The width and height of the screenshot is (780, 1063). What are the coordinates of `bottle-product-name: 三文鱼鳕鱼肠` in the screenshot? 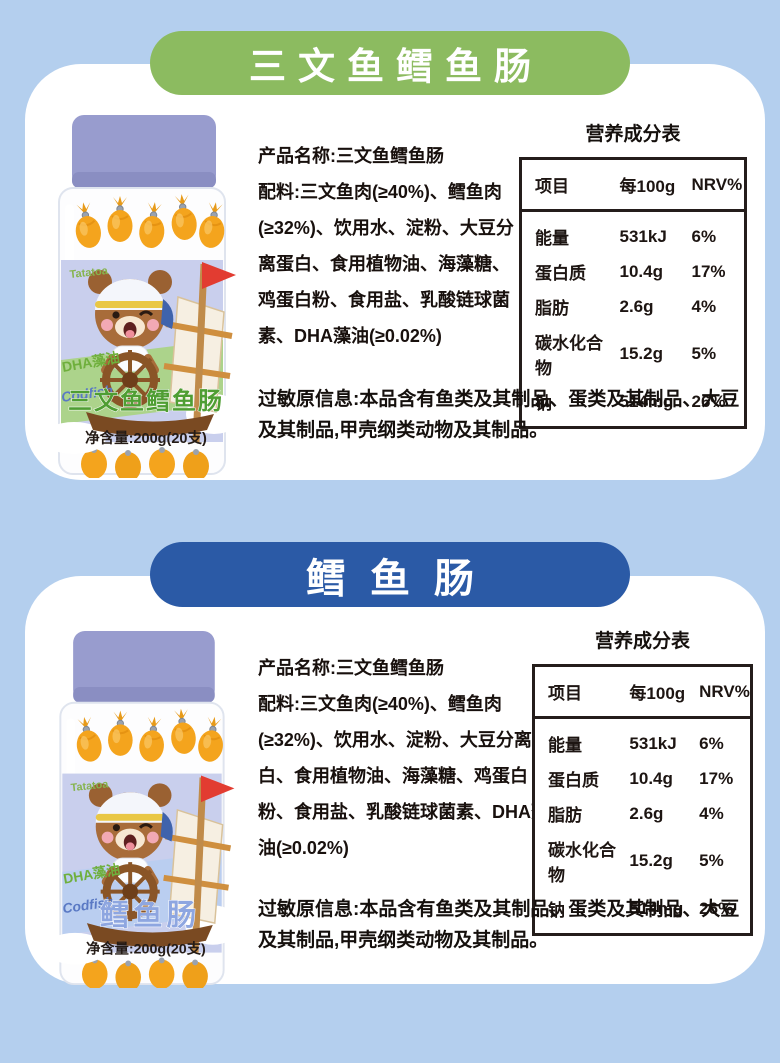 It's located at (146, 401).